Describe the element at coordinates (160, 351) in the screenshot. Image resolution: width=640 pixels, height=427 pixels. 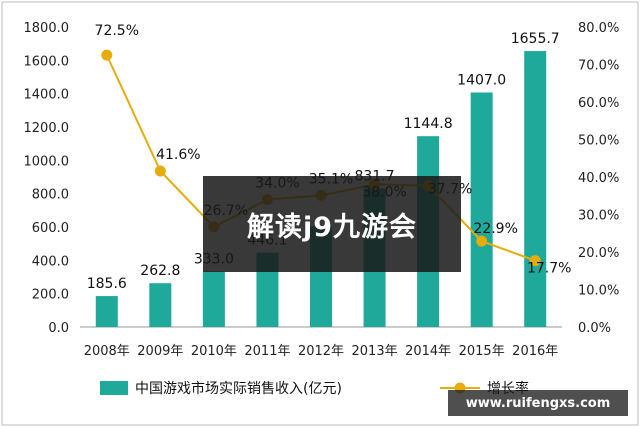
I see `x-tick-label: 2009年` at that location.